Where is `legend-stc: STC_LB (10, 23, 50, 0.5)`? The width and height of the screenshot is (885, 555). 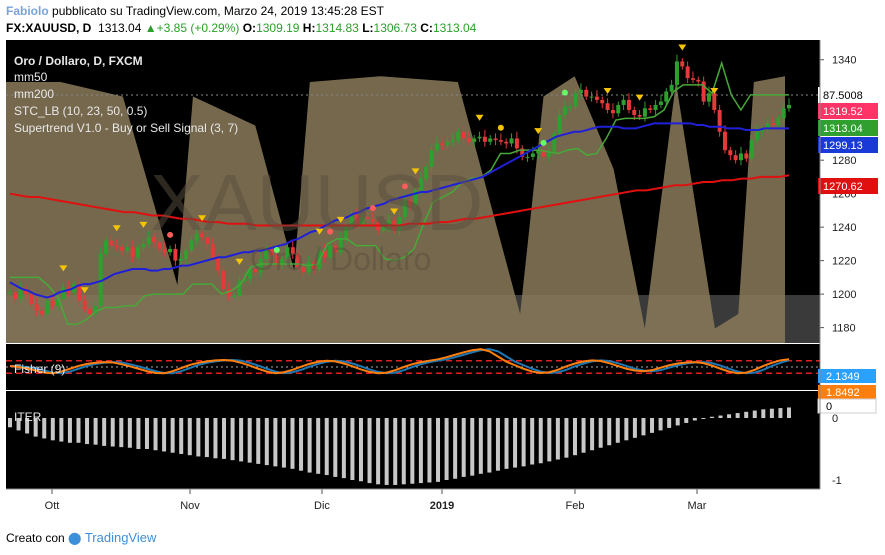
legend-stc: STC_LB (10, 23, 50, 0.5) is located at coordinates (81, 111).